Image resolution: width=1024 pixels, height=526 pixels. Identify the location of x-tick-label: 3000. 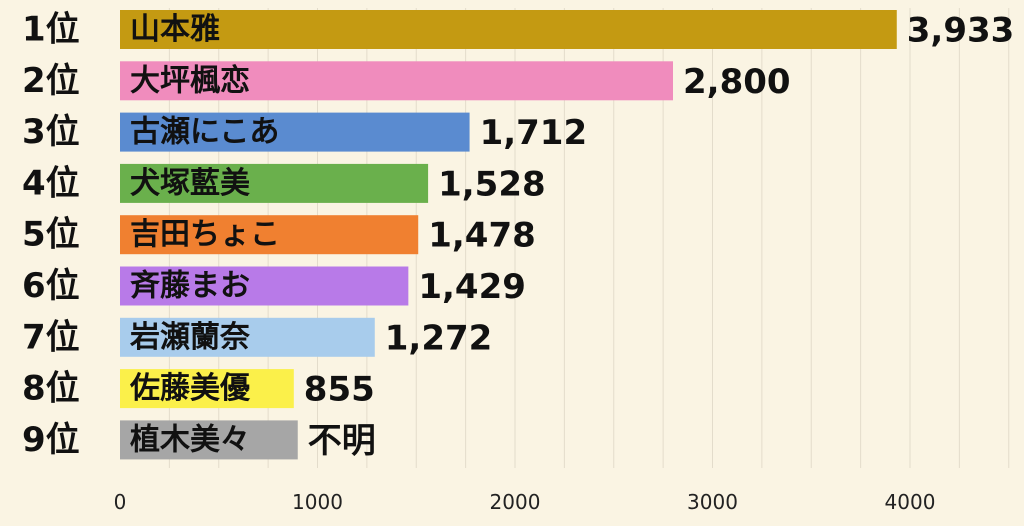
(712, 502).